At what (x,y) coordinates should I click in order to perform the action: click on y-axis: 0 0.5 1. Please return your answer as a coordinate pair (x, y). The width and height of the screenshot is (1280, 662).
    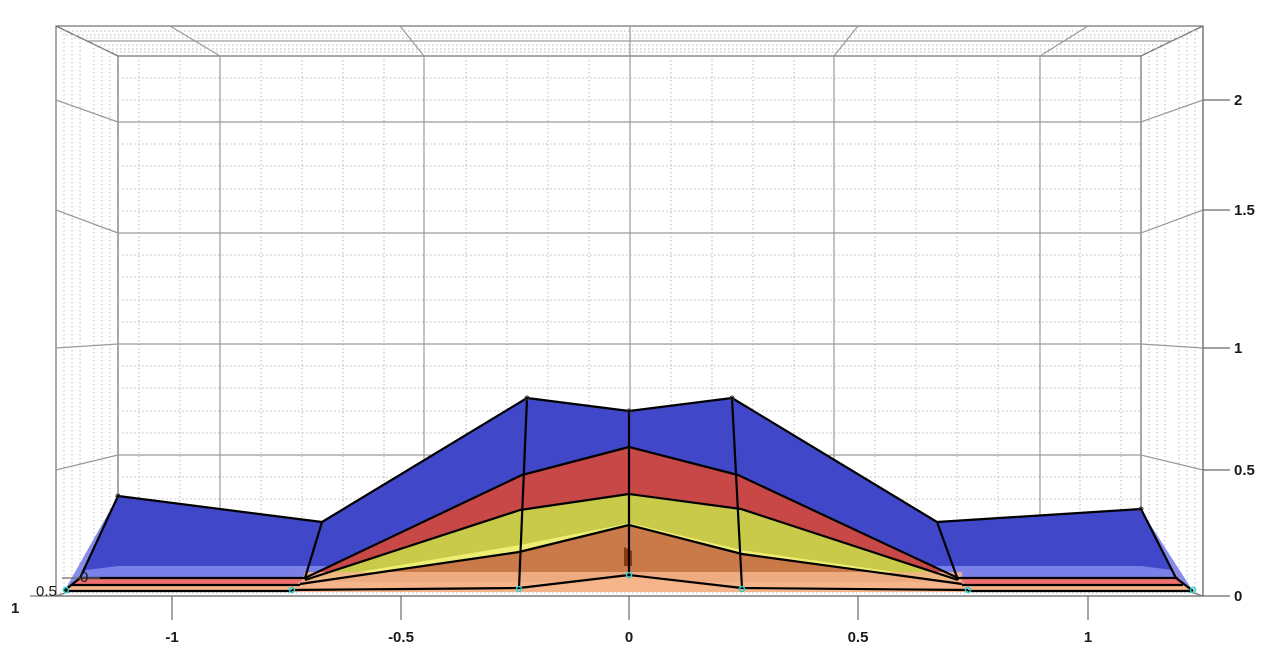
    Looking at the image, I should click on (55, 593).